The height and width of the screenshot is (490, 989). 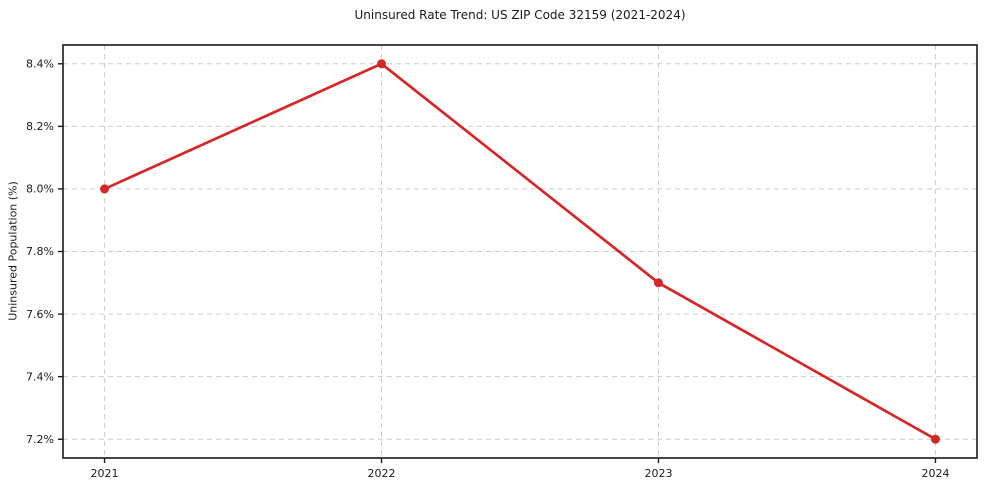 What do you see at coordinates (382, 473) in the screenshot?
I see `x-tick-label: 2022` at bounding box center [382, 473].